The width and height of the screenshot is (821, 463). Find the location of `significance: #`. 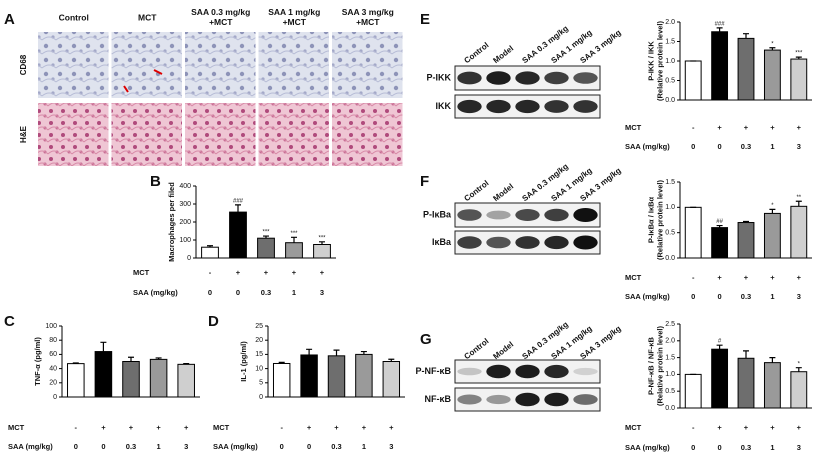

significance: # is located at coordinates (720, 342).